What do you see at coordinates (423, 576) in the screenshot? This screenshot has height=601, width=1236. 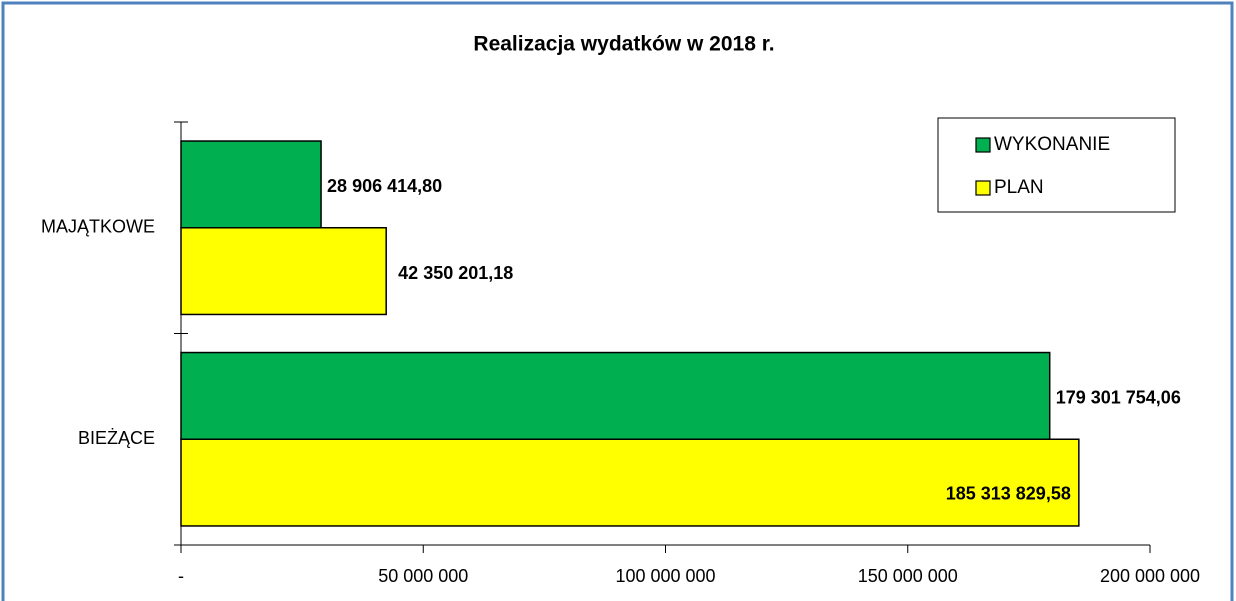 I see `x-tick-label: 50 000 000` at bounding box center [423, 576].